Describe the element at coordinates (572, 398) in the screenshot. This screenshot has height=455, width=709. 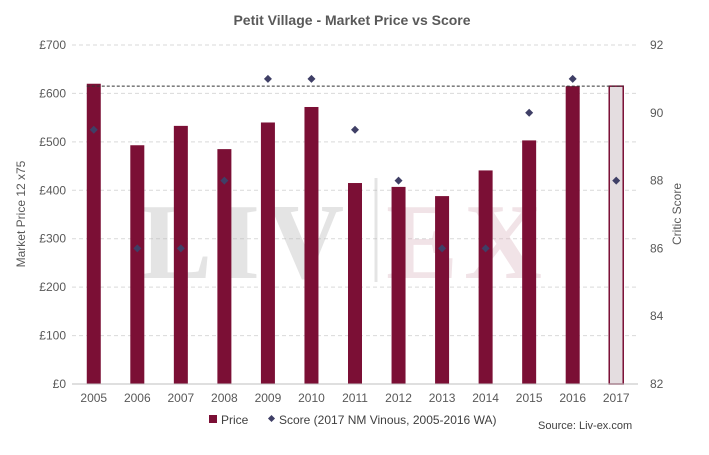
I see `x-tick-label: 2016` at that location.